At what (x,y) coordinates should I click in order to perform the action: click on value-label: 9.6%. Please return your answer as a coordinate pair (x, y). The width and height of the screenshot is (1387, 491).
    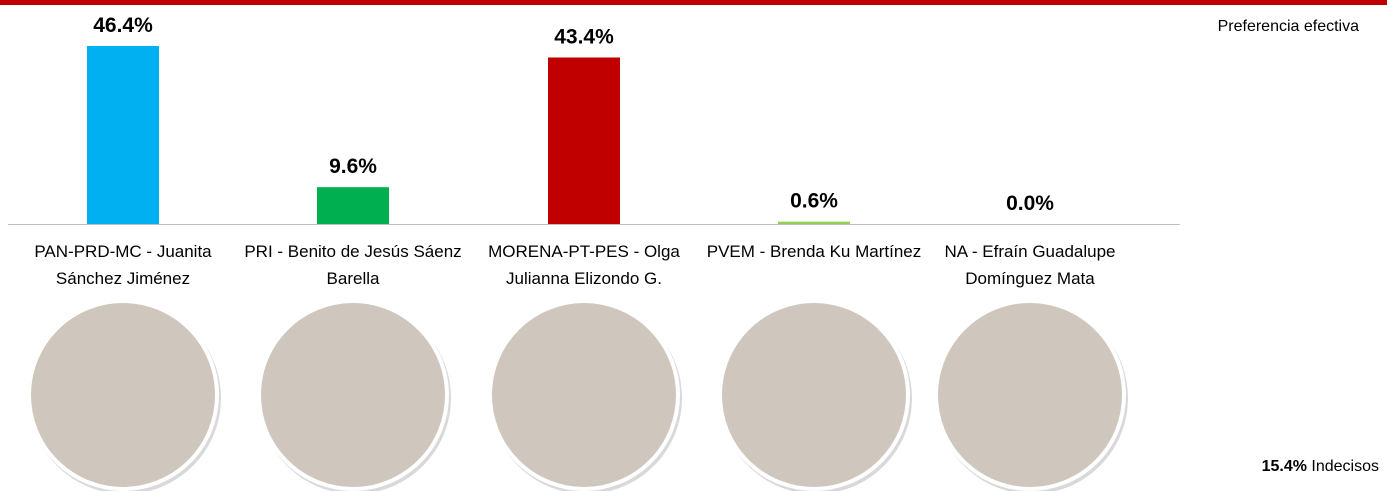
    Looking at the image, I should click on (353, 166).